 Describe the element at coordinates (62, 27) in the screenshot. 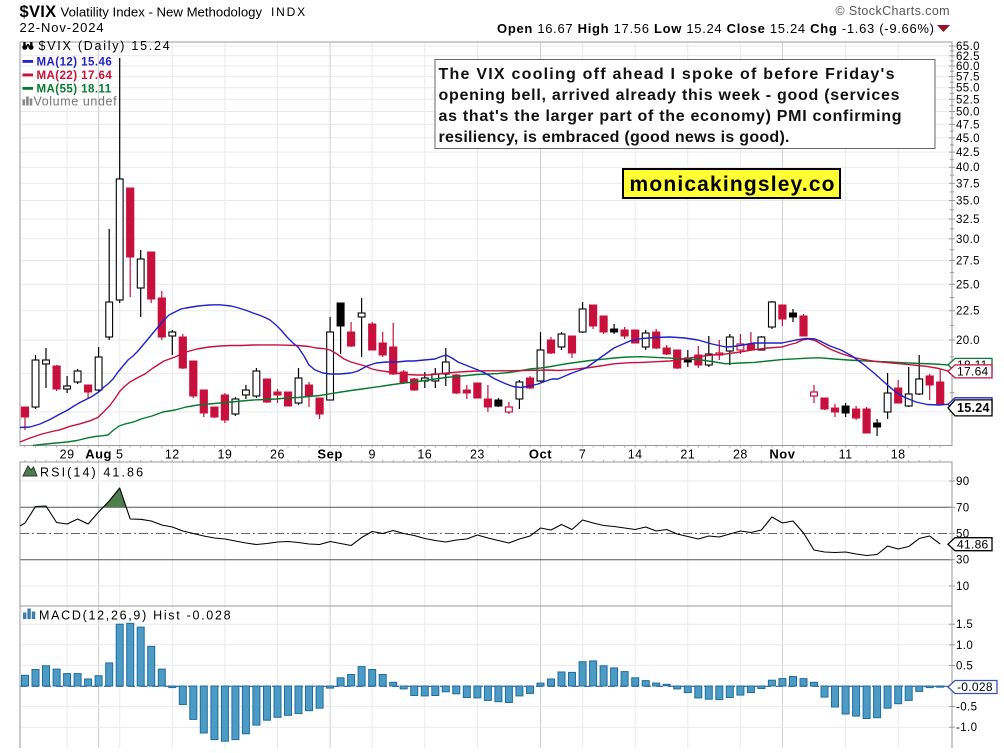

I see `svg-text: 22-Nov-2024` at that location.